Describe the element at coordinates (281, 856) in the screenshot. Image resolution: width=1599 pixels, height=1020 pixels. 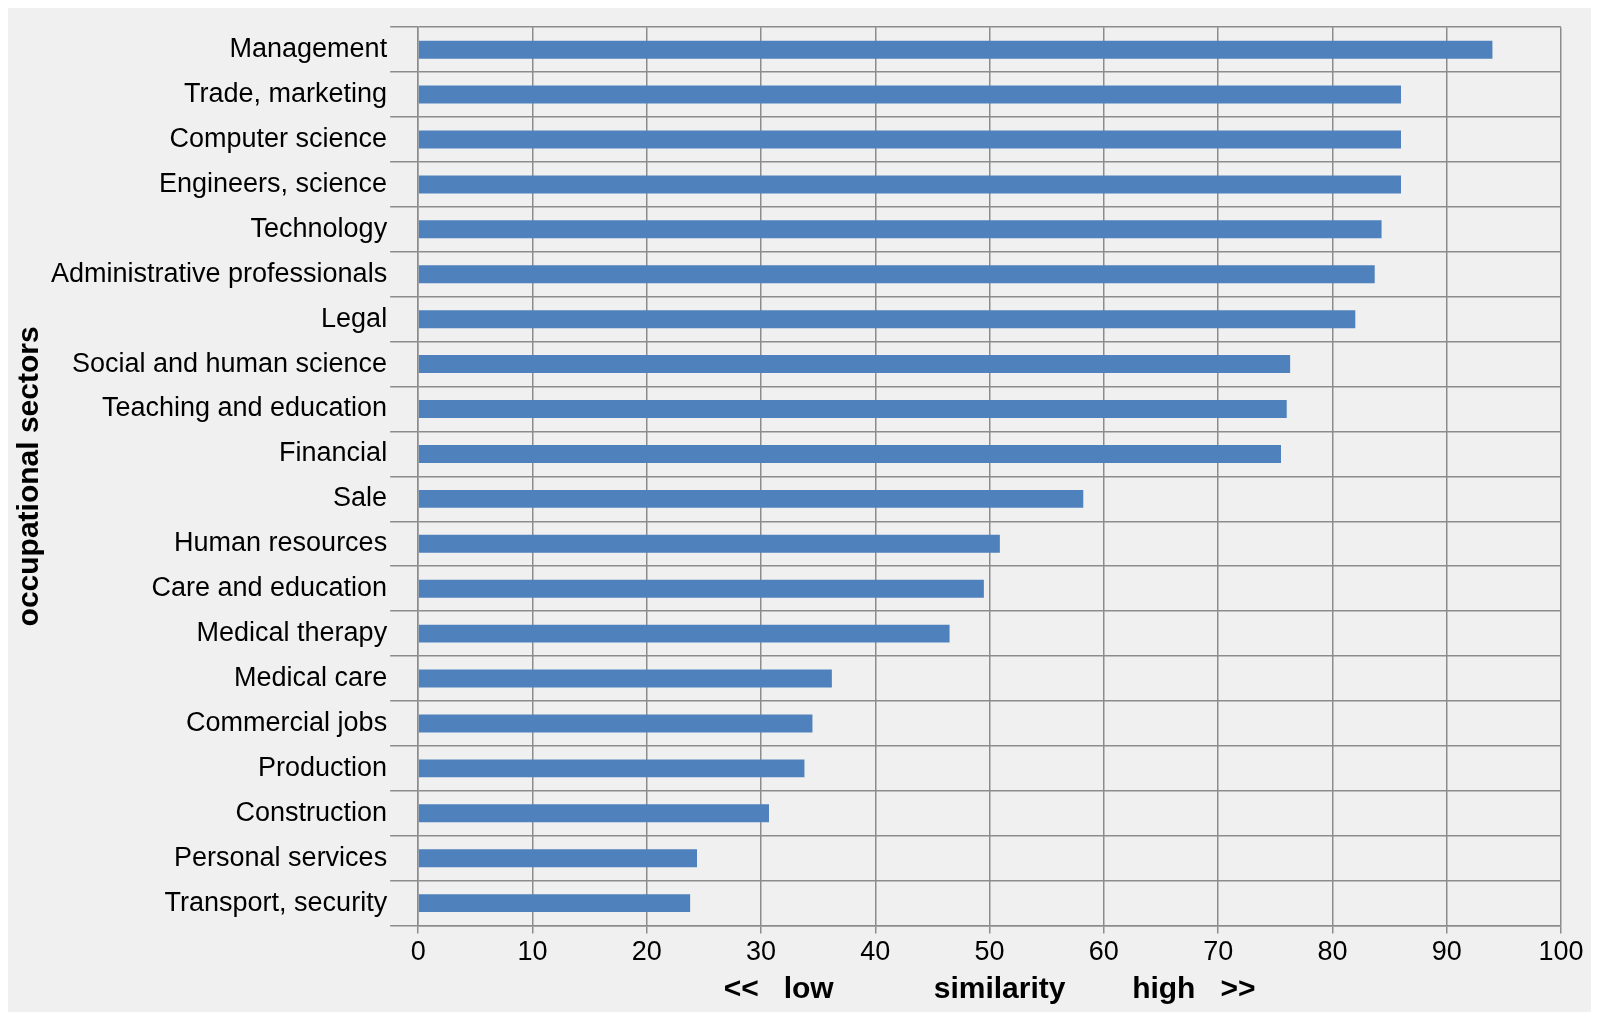
I see `y-tick-label: Personal services` at that location.